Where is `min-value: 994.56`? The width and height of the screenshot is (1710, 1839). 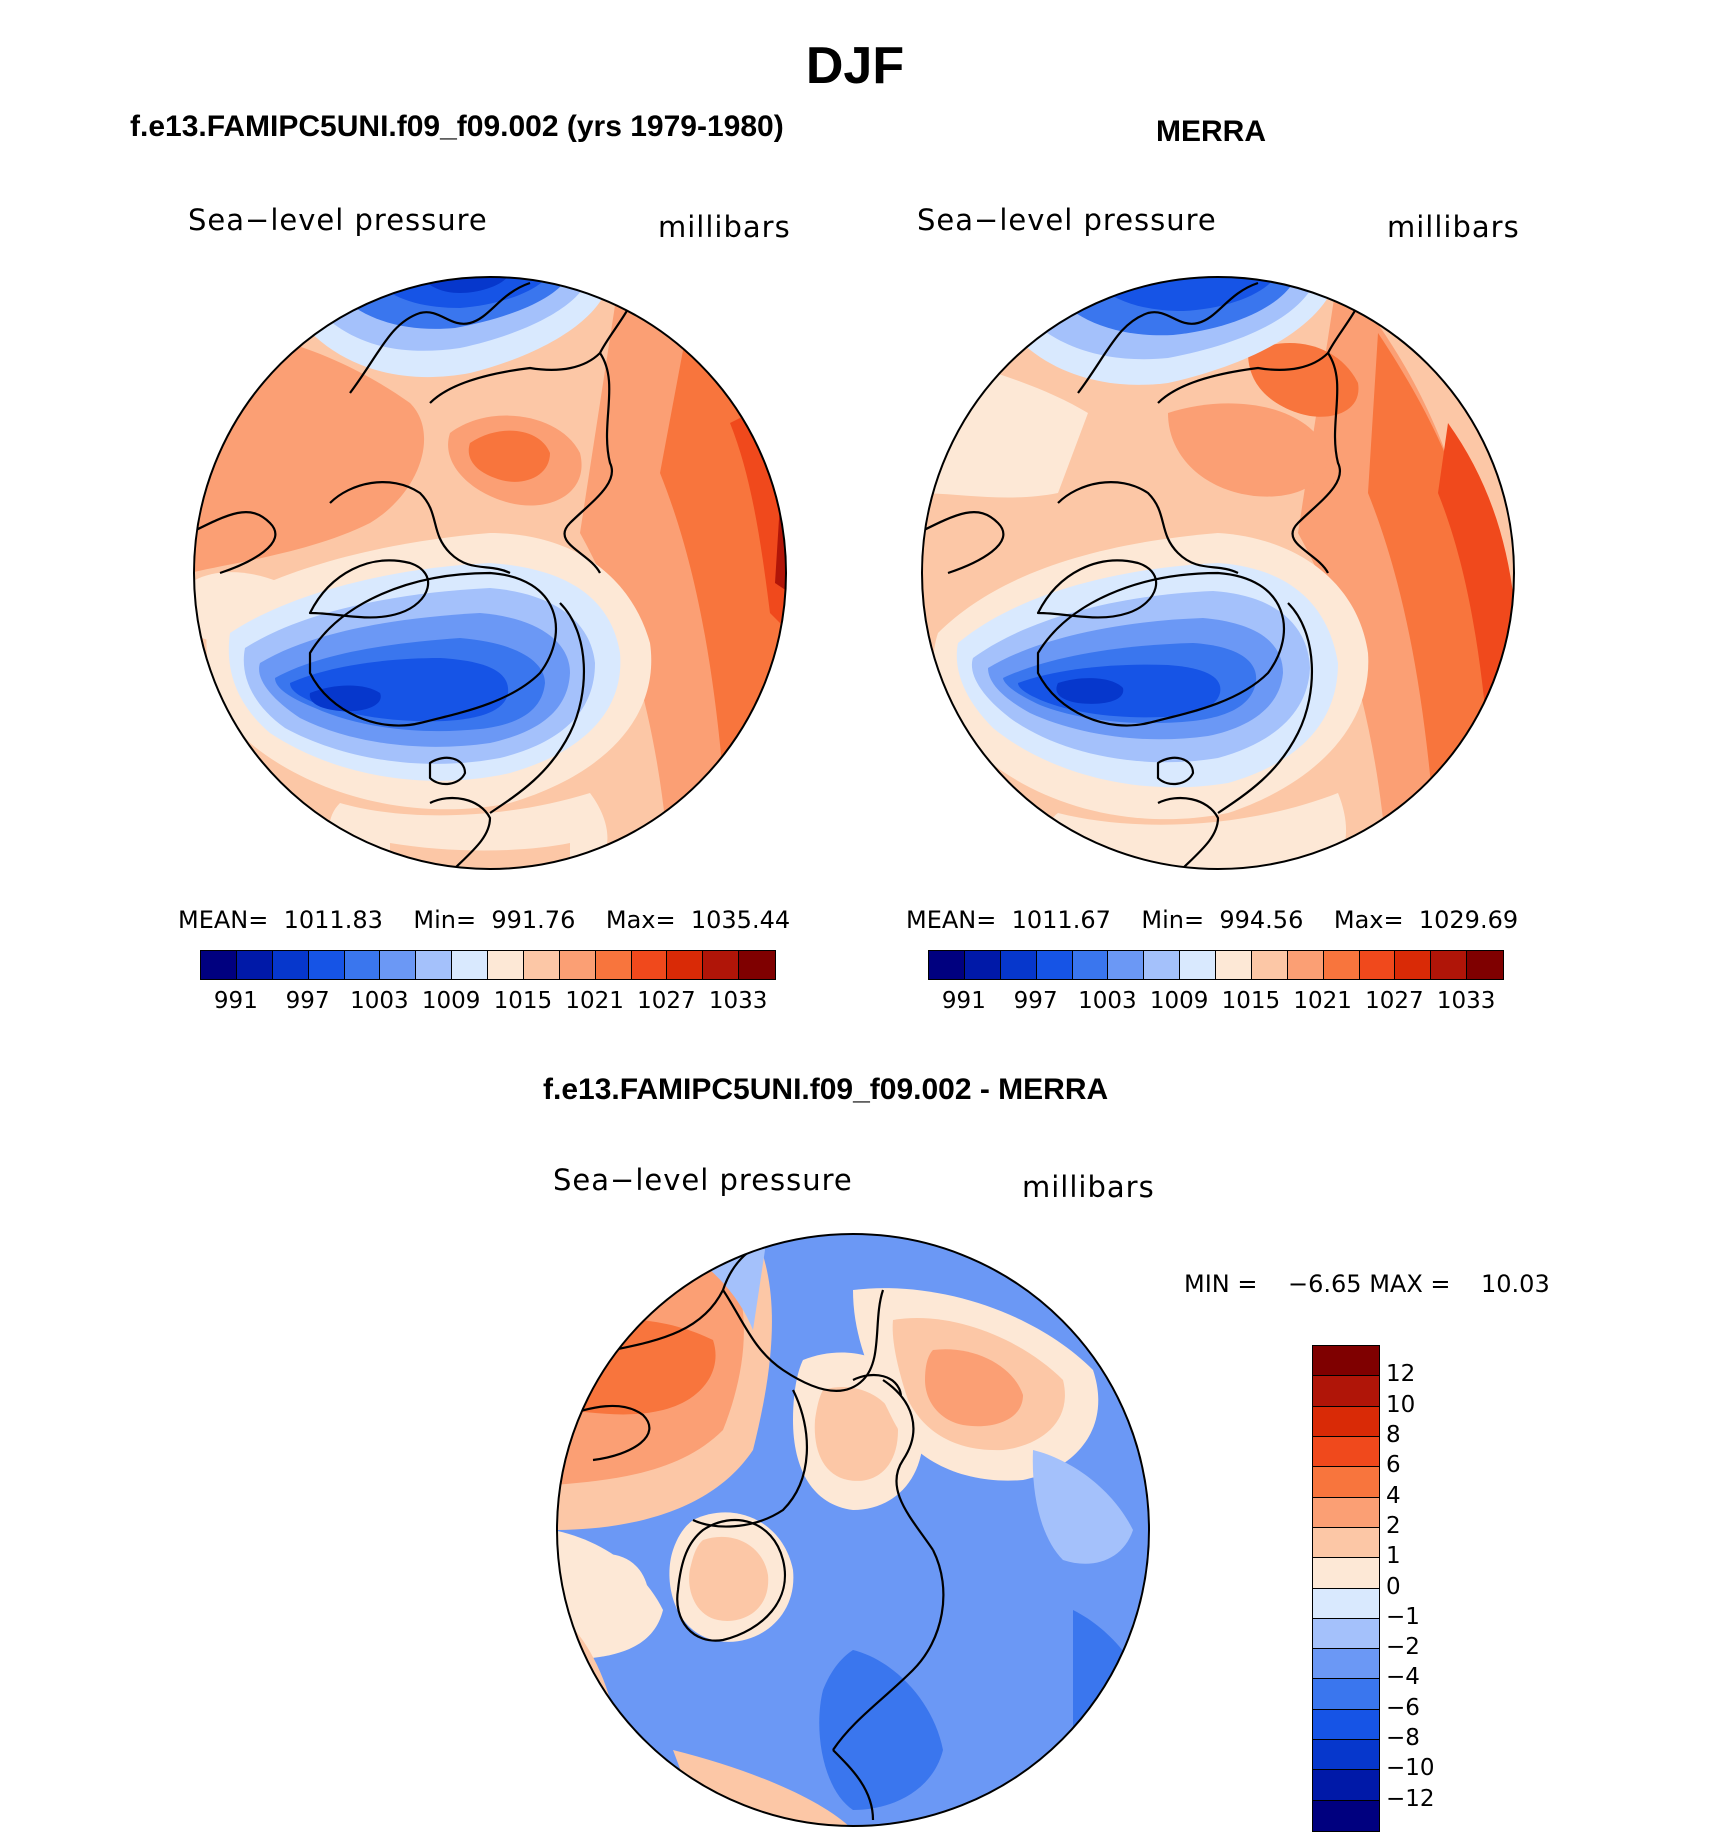
min-value: 994.56 is located at coordinates (1261, 920).